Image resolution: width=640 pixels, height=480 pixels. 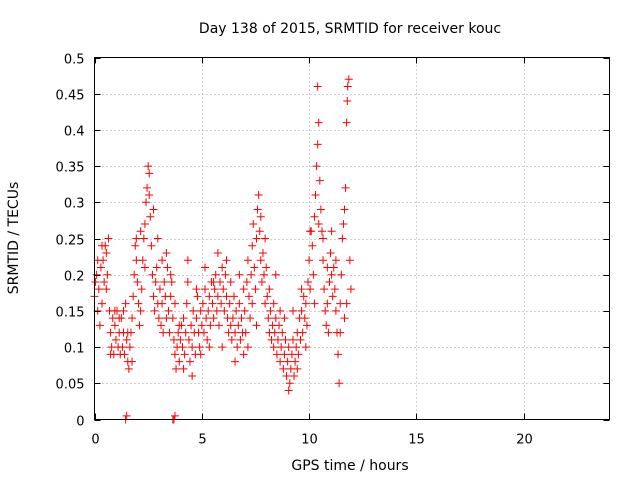 I want to click on y-tick-label: 0.35, so click(x=70, y=168).